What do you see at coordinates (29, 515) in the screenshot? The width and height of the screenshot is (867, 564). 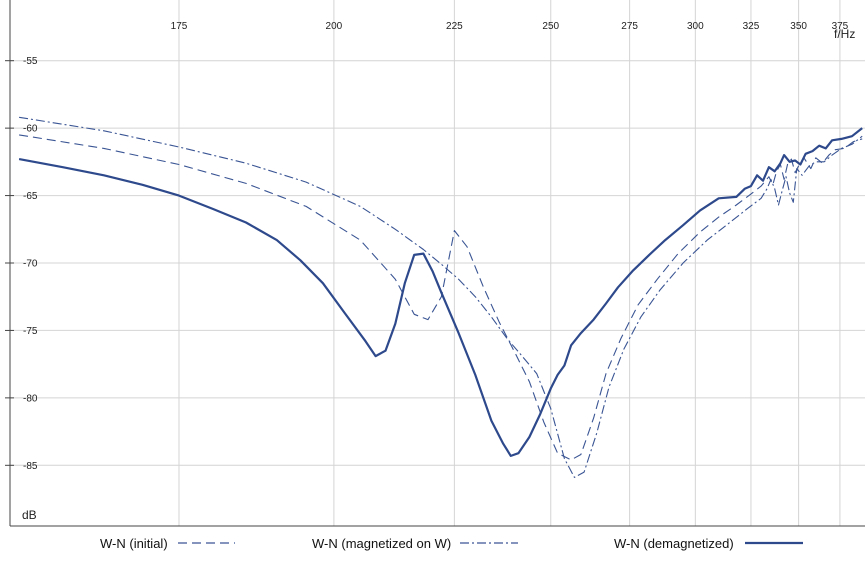 I see `y-axis-unit-label: dB` at bounding box center [29, 515].